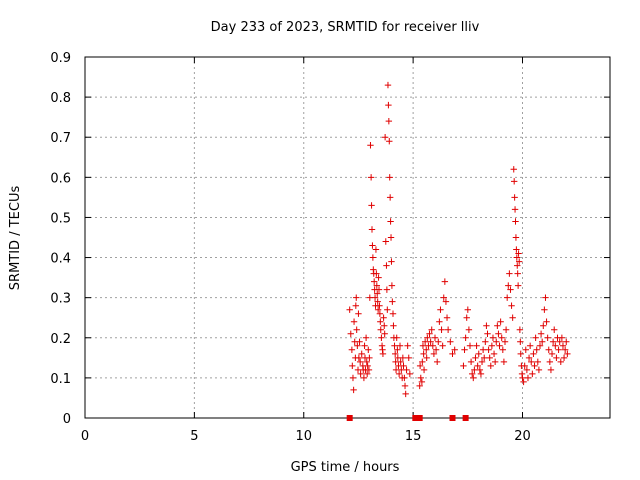 Image resolution: width=640 pixels, height=480 pixels. What do you see at coordinates (60, 259) in the screenshot?
I see `y-tick-label: 0.4` at bounding box center [60, 259].